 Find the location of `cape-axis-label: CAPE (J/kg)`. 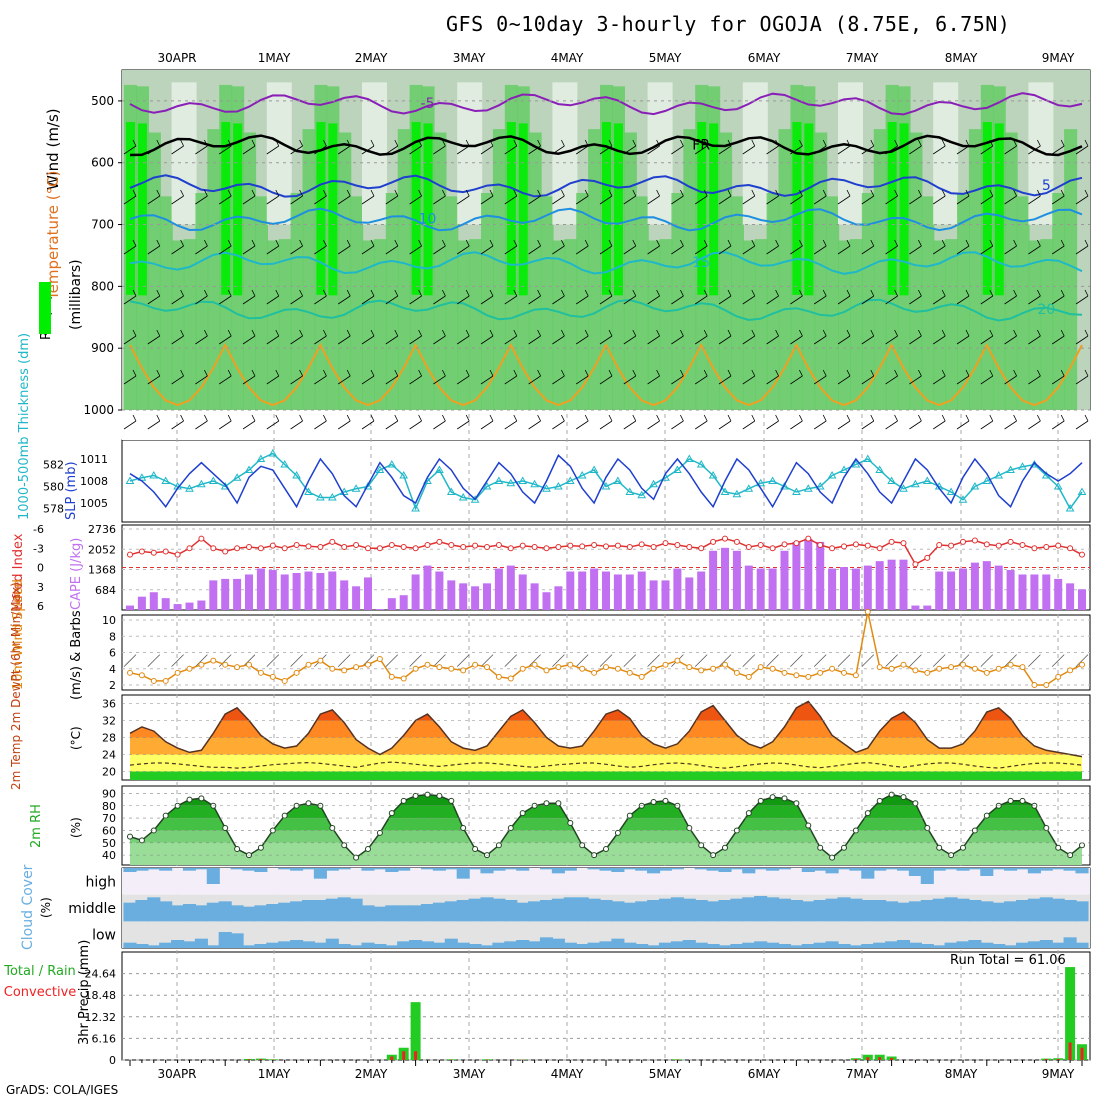

cape-axis-label: CAPE (J/kg) is located at coordinates (76, 574).